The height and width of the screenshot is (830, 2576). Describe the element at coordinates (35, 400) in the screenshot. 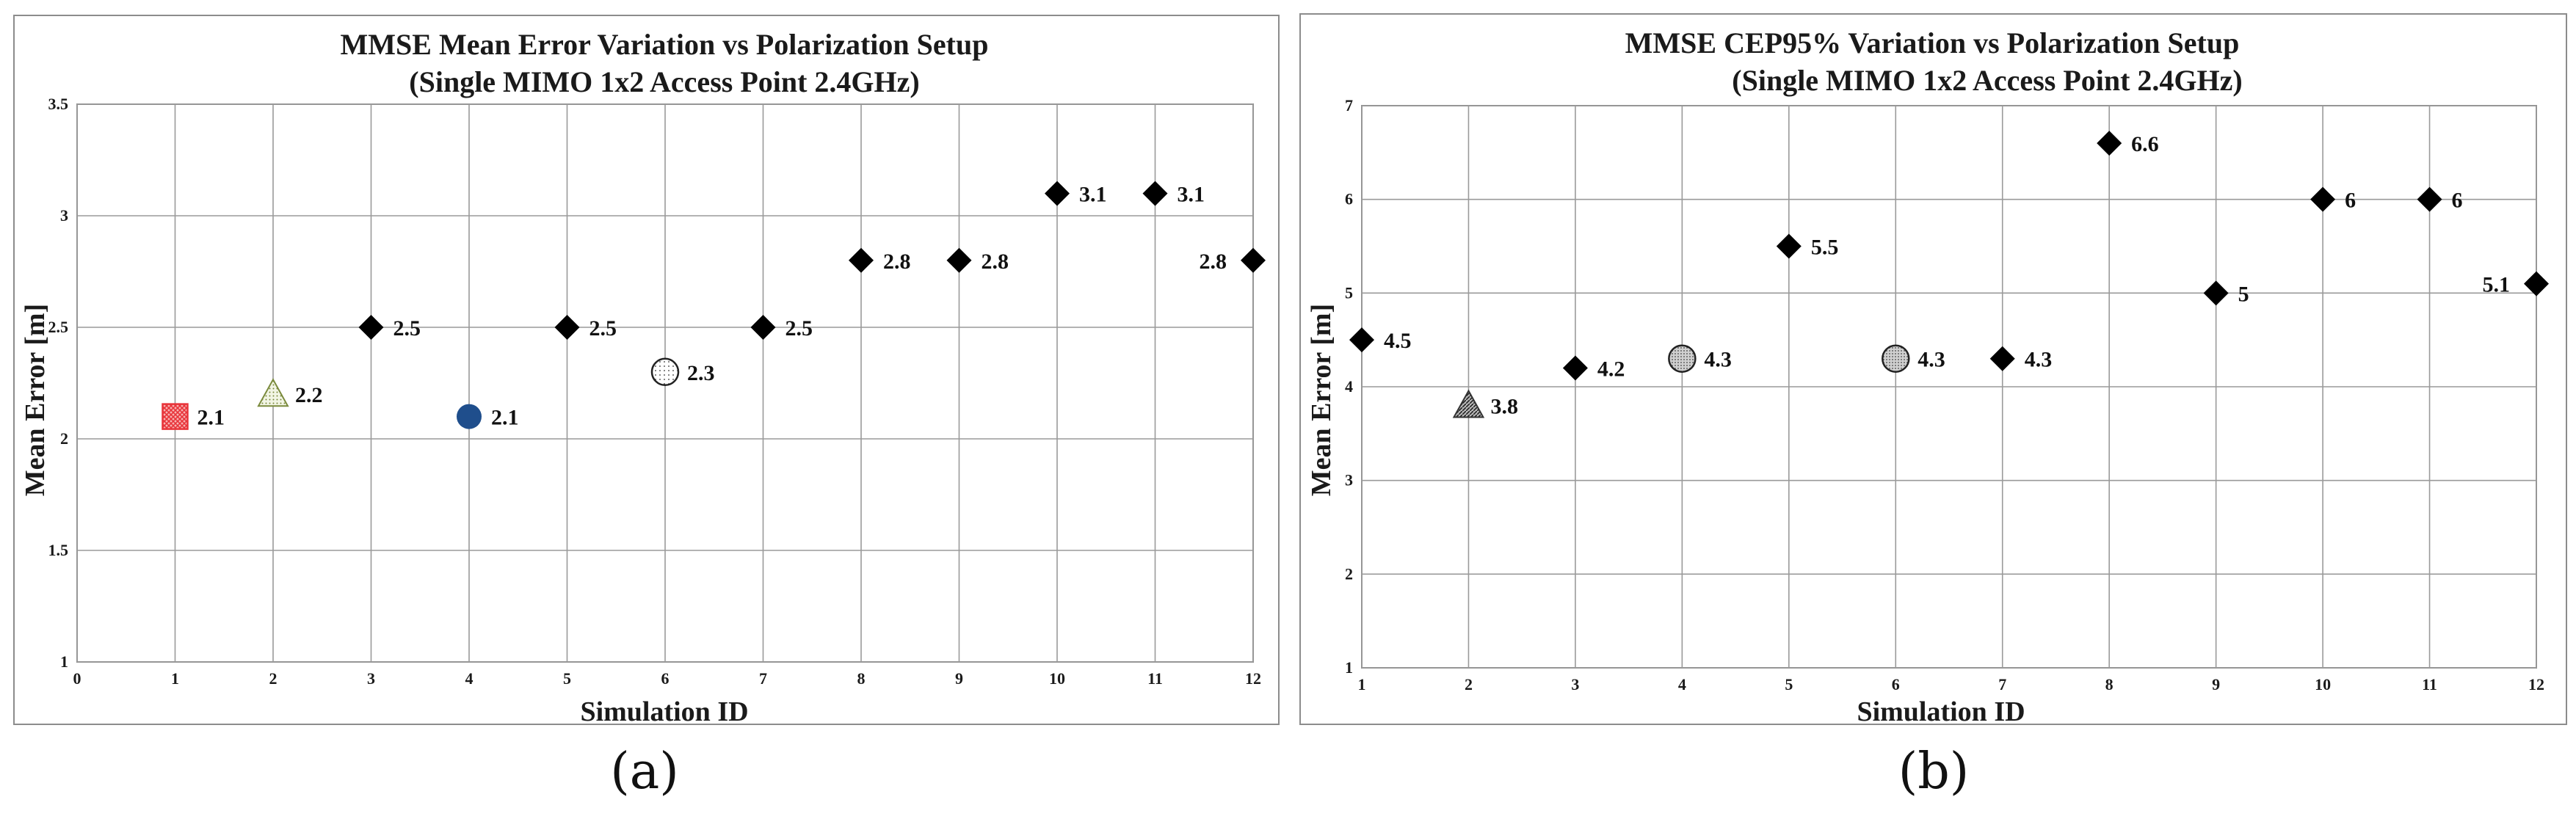

I see `chart-a-y-axis-title: Mean Error [m]` at that location.